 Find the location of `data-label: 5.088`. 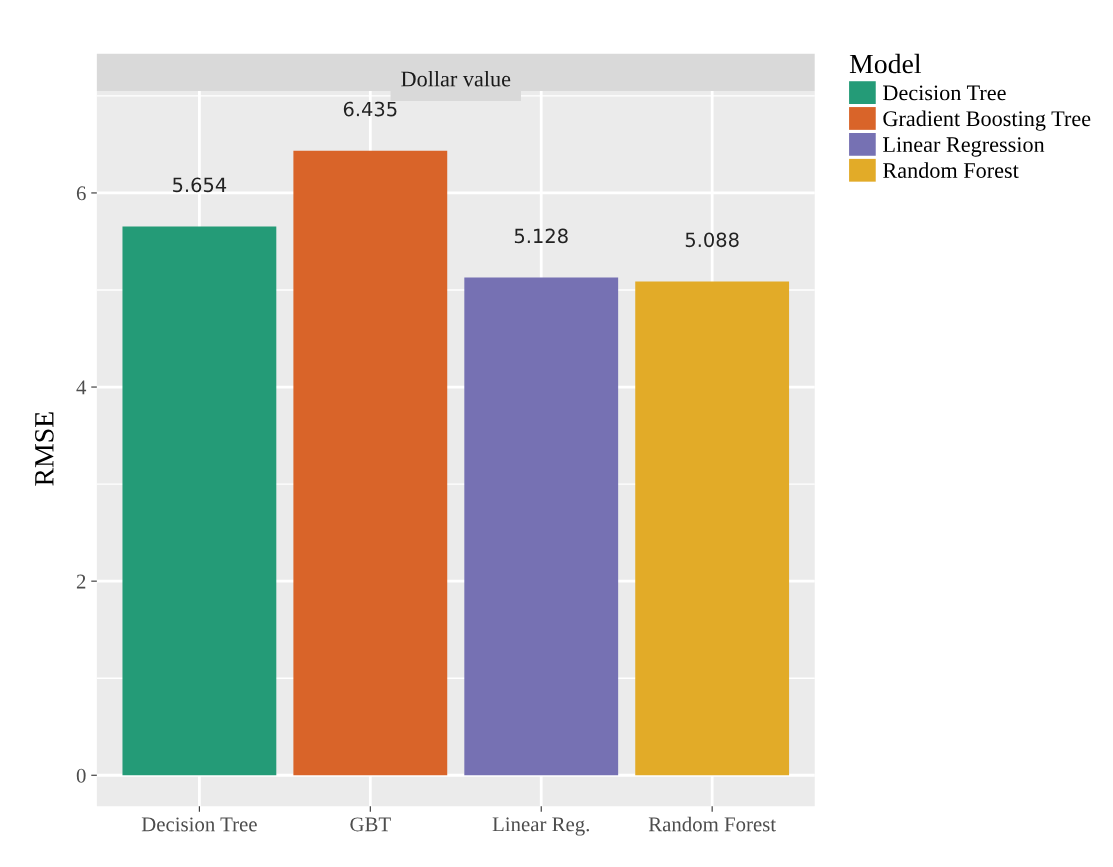

data-label: 5.088 is located at coordinates (712, 240).